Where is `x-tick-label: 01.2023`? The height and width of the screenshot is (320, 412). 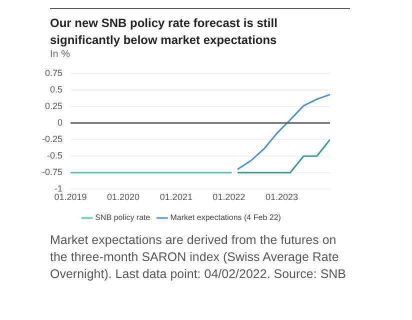 x-tick-label: 01.2023 is located at coordinates (281, 197).